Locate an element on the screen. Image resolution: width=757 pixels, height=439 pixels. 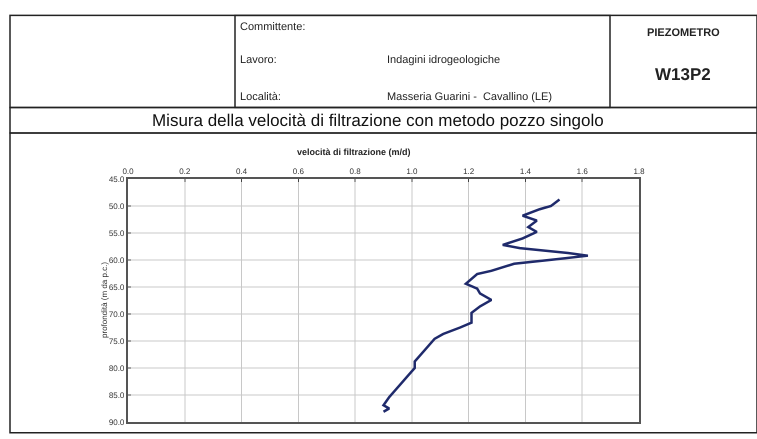
text: Località: is located at coordinates (260, 97).